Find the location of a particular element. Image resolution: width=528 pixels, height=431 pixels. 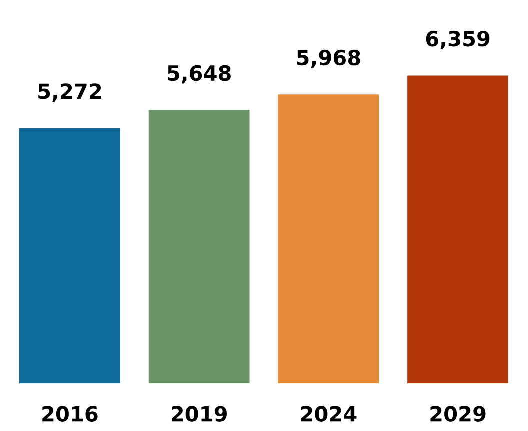

x-tick-label: 2024 is located at coordinates (329, 414).